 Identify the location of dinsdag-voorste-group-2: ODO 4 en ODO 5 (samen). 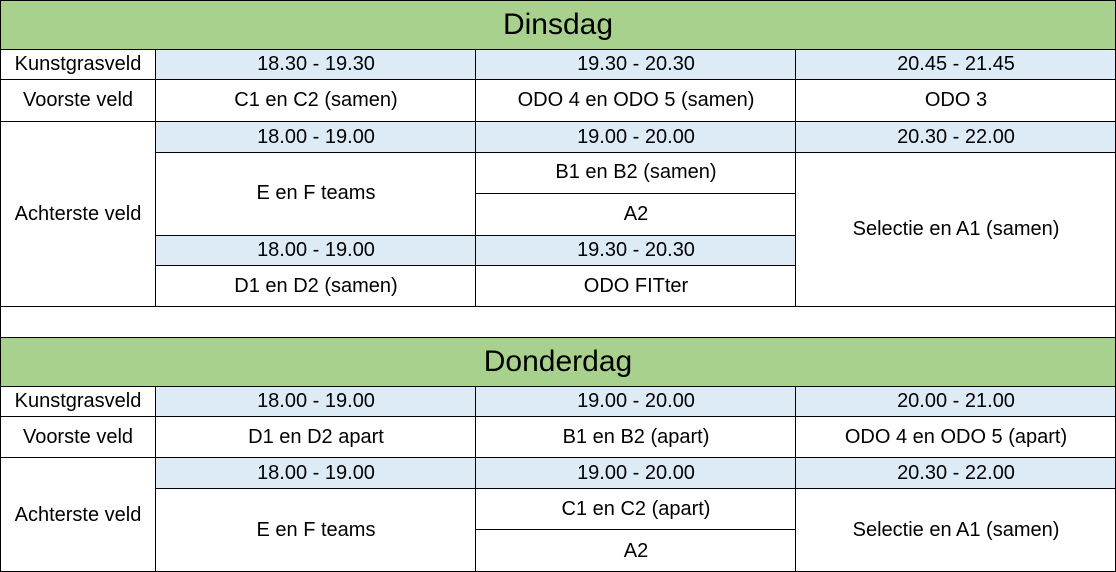
(636, 100).